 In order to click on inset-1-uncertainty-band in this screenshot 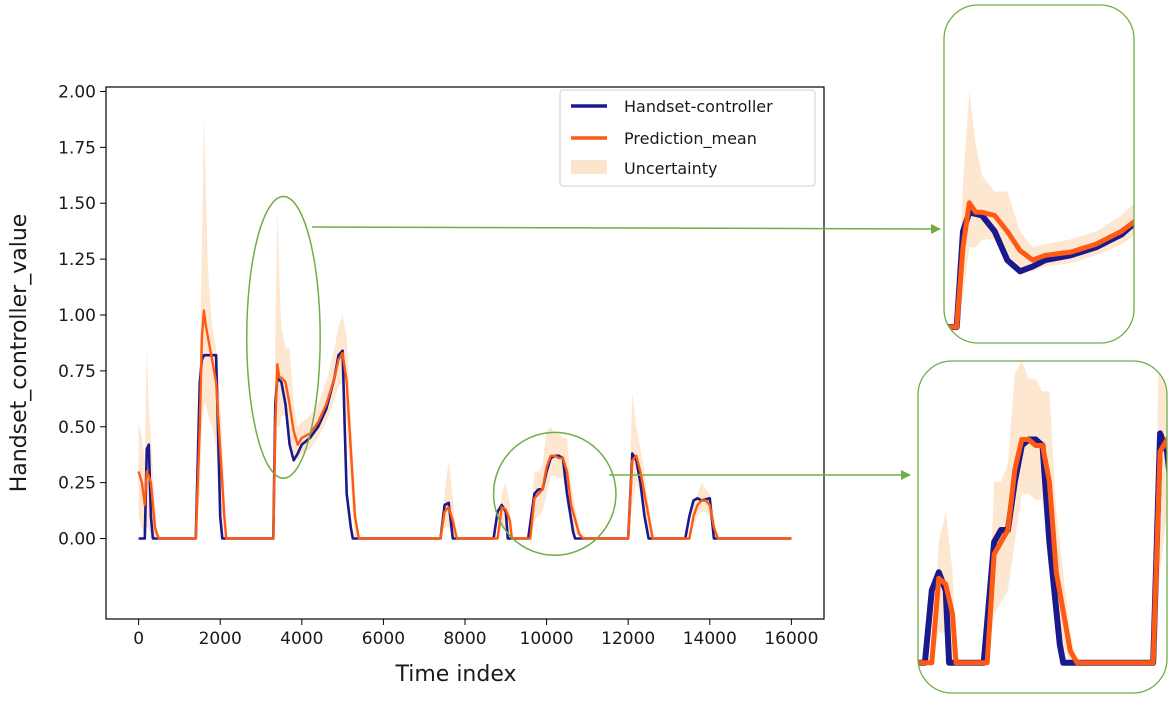, I will do `click(1039, 176)`.